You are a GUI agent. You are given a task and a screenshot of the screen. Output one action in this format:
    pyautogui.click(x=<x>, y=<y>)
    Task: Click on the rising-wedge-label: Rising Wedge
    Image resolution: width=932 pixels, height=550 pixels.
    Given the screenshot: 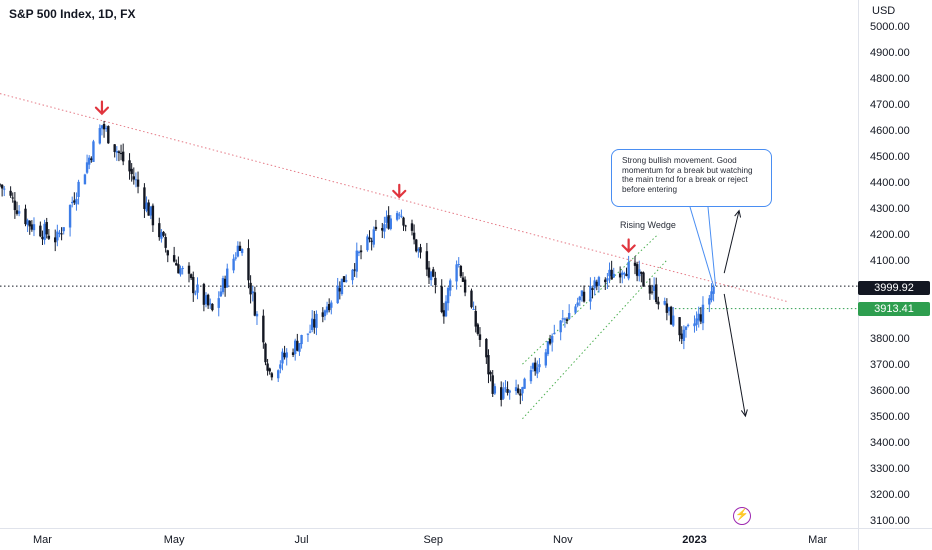 What is the action you would take?
    pyautogui.click(x=648, y=225)
    